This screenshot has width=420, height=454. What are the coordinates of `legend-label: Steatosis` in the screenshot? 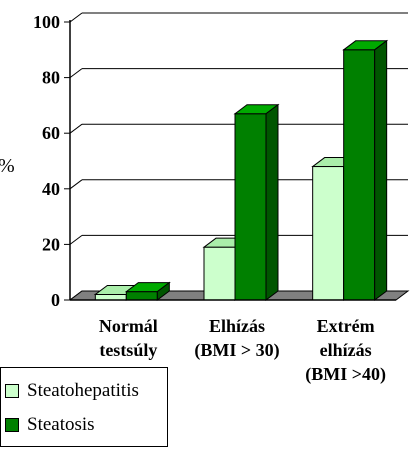 It's located at (61, 424).